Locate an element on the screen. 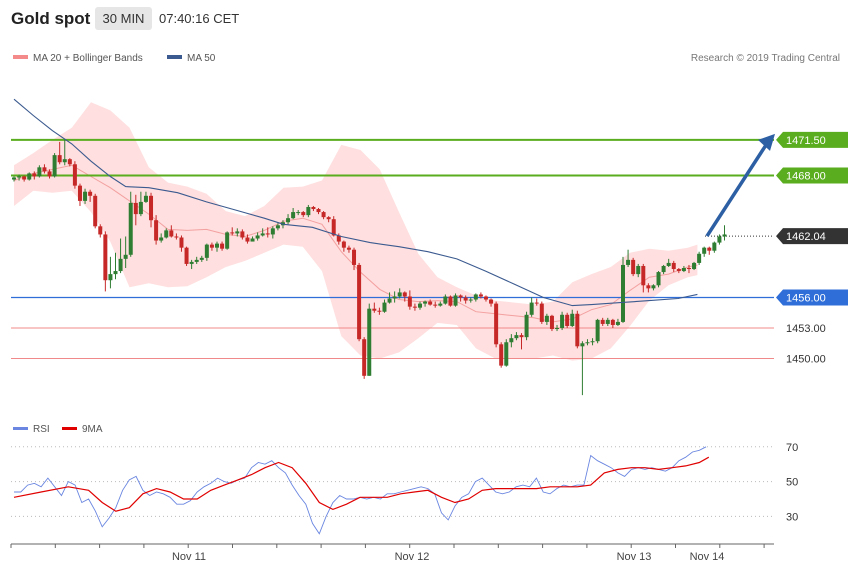 Image resolution: width=850 pixels, height=576 pixels. rsi-lines is located at coordinates (361, 490).